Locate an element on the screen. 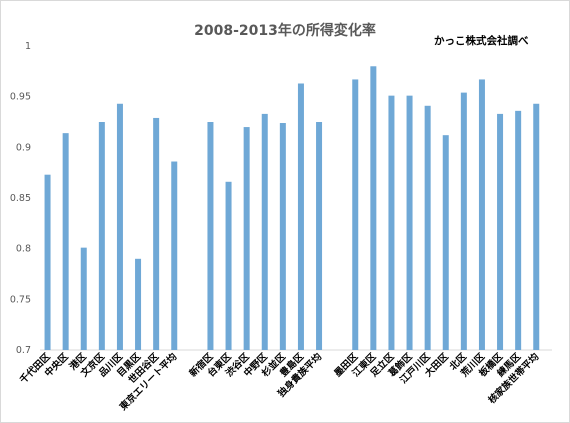 The width and height of the screenshot is (570, 423). y-tick-label: 0.8 is located at coordinates (23, 249).